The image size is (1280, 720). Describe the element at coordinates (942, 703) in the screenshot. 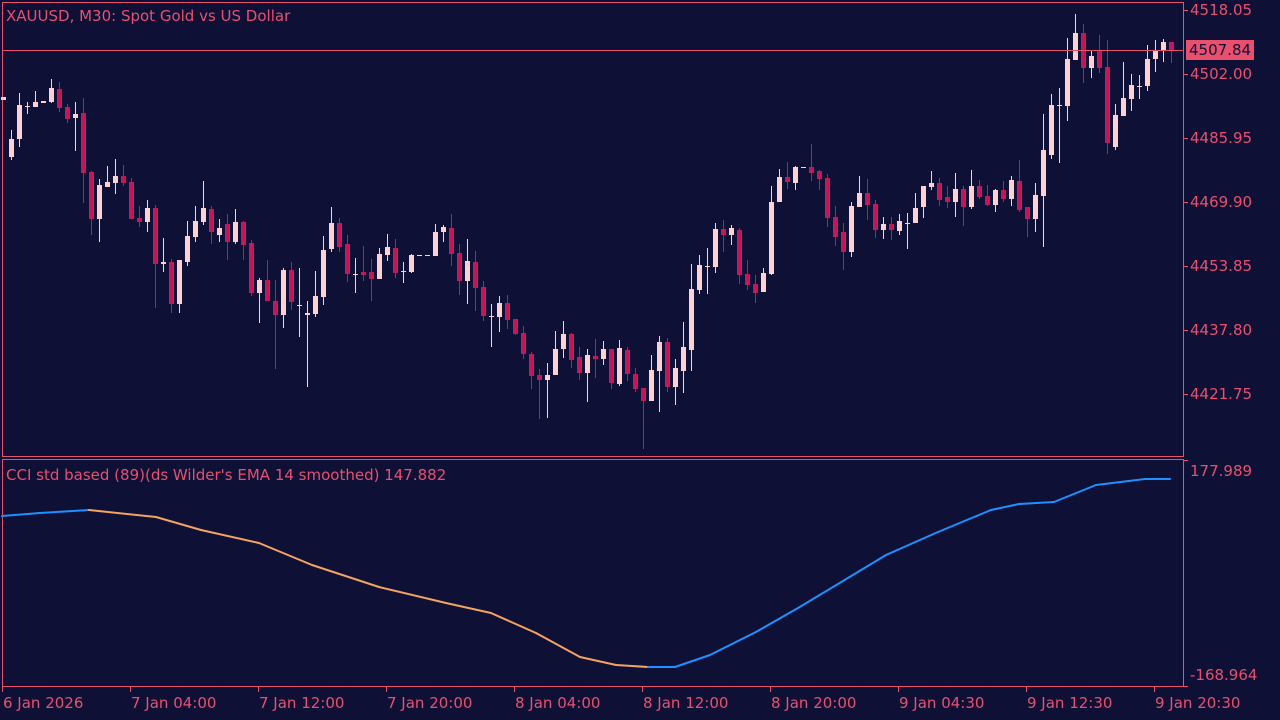

I see `time-axis-label: 9 Jan 04:30` at that location.